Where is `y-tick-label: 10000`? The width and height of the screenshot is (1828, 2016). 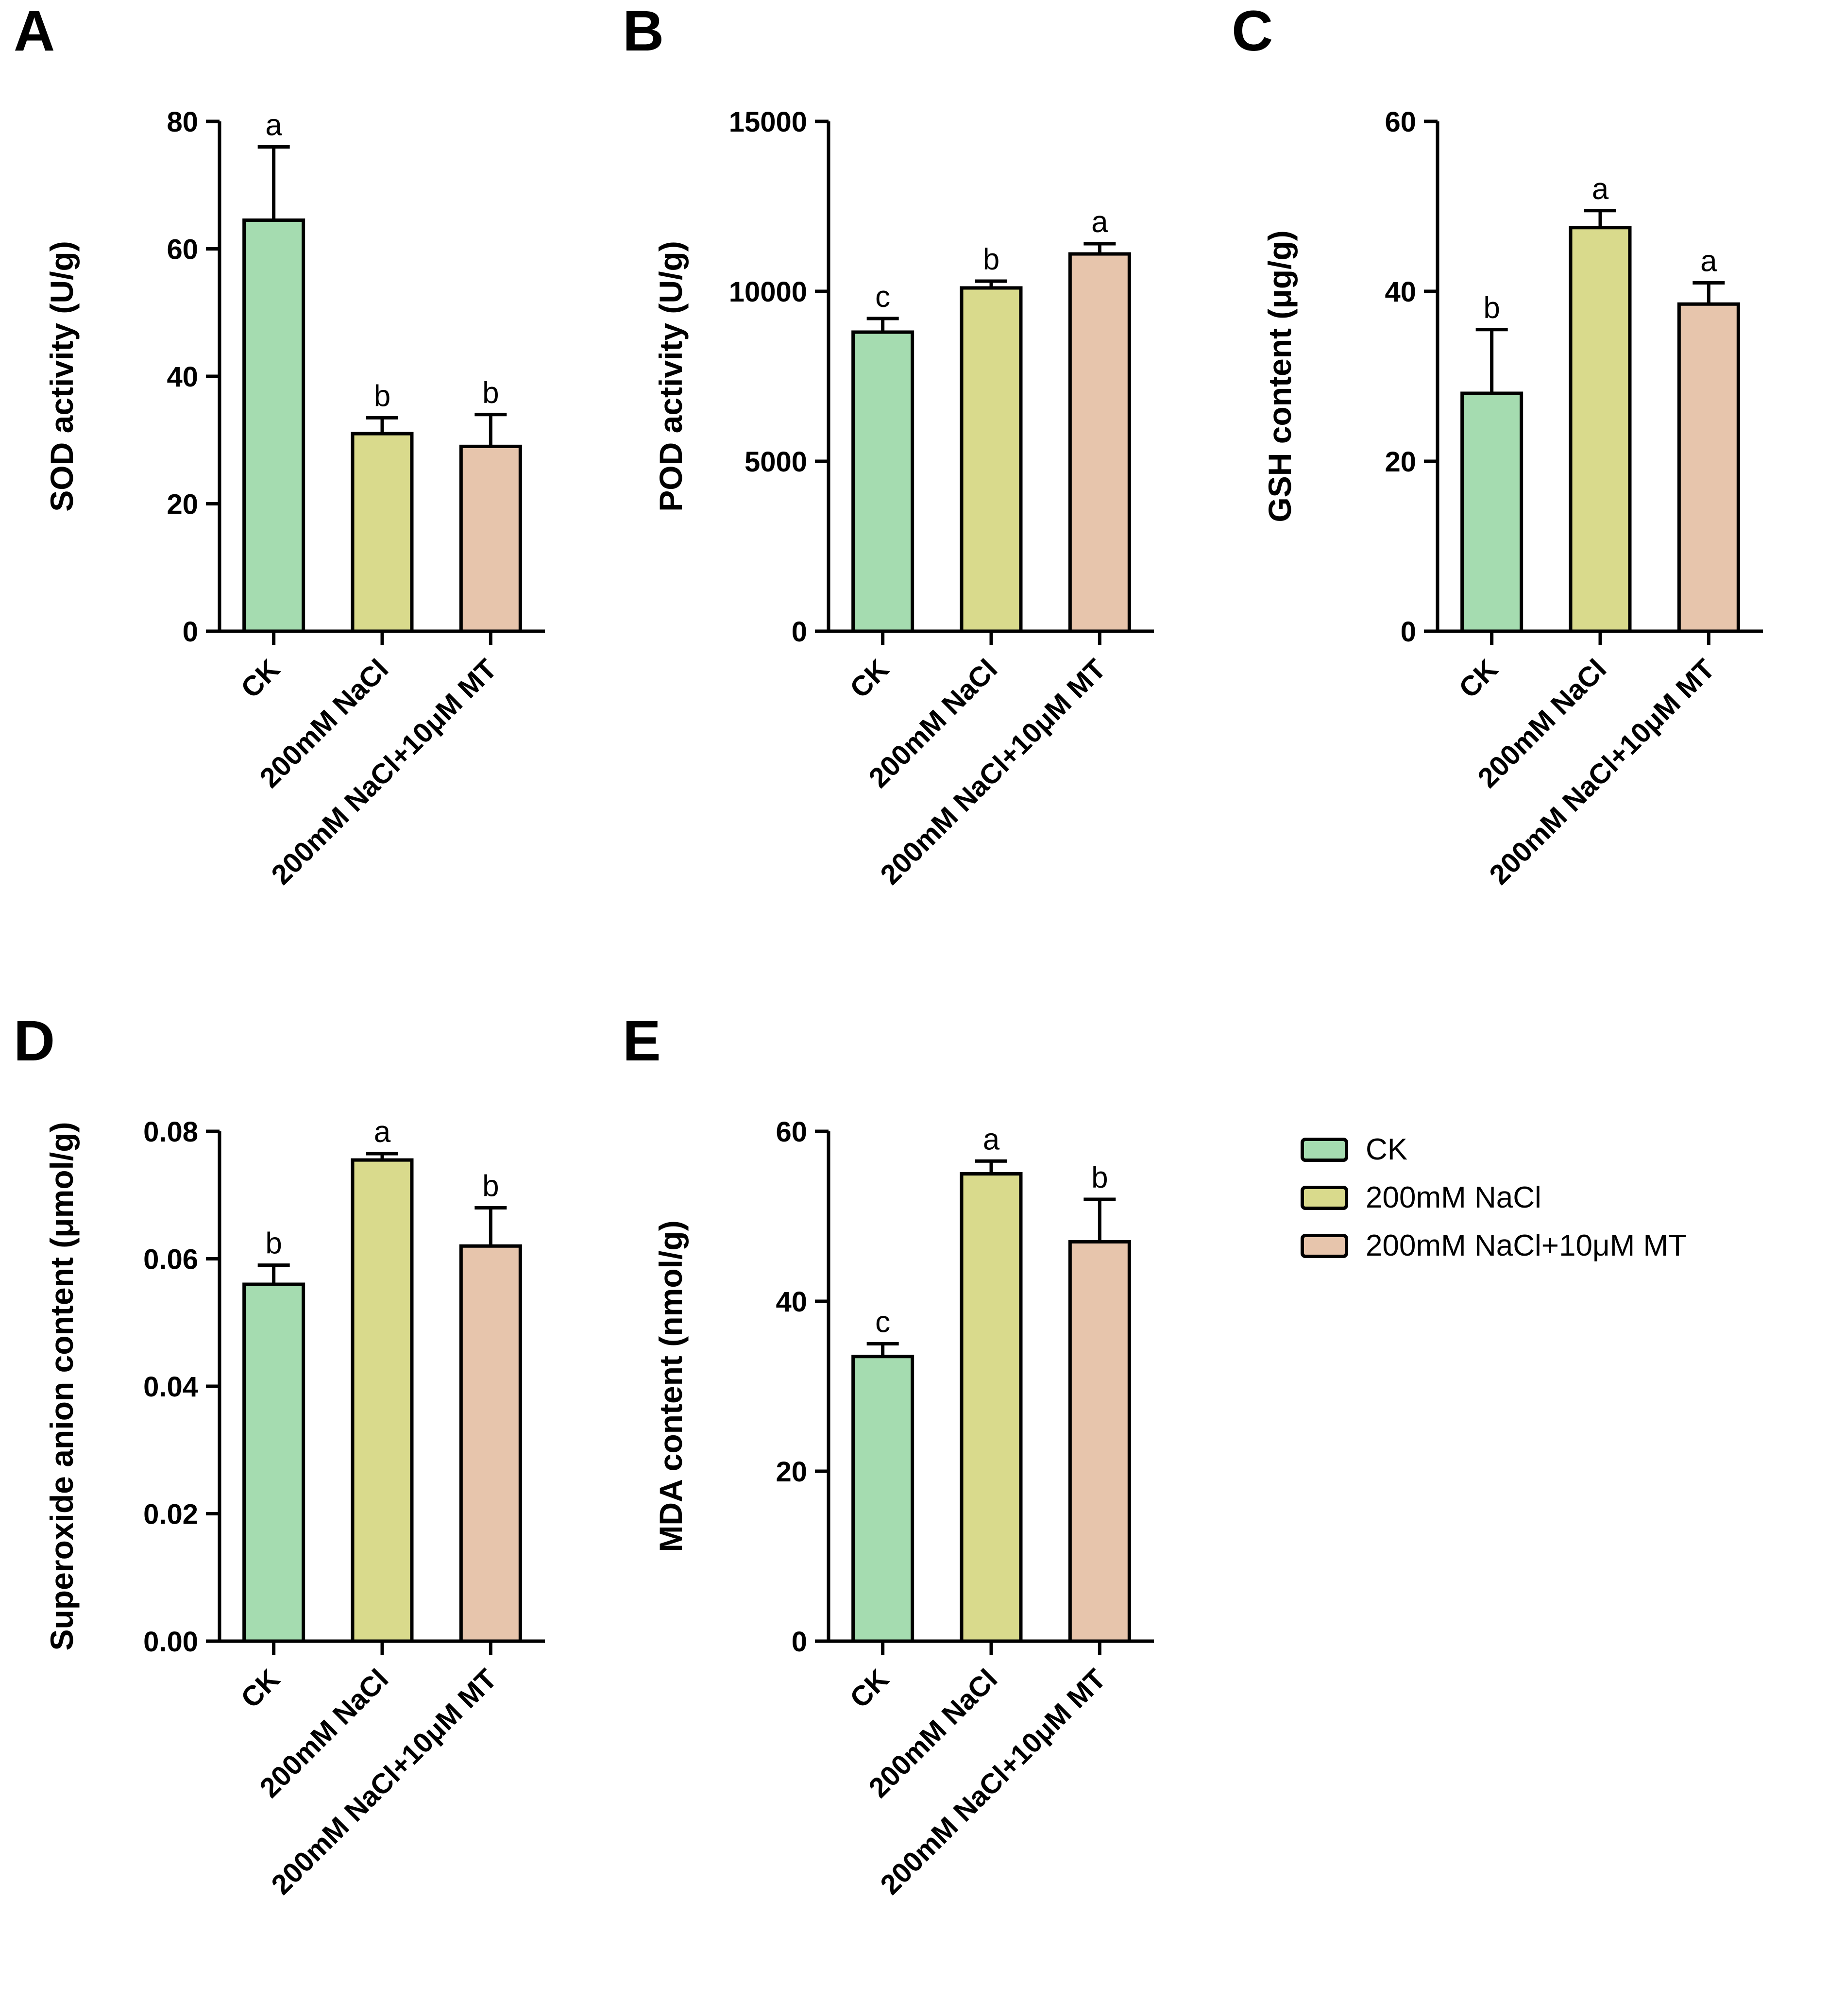
y-tick-label: 10000 is located at coordinates (768, 292).